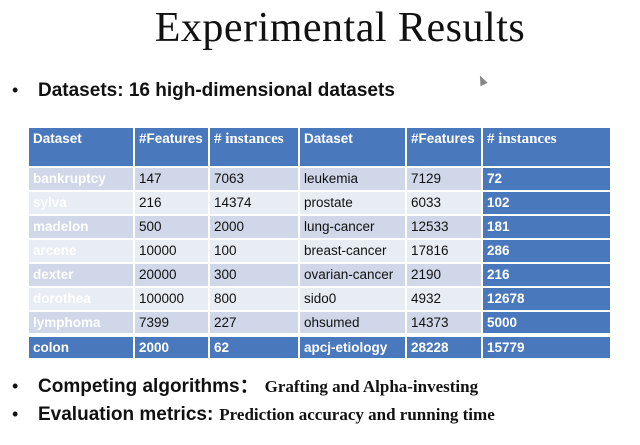 The width and height of the screenshot is (640, 445). I want to click on table-row: dorothea 100000 800 sido0 4932 12678, so click(319, 299).